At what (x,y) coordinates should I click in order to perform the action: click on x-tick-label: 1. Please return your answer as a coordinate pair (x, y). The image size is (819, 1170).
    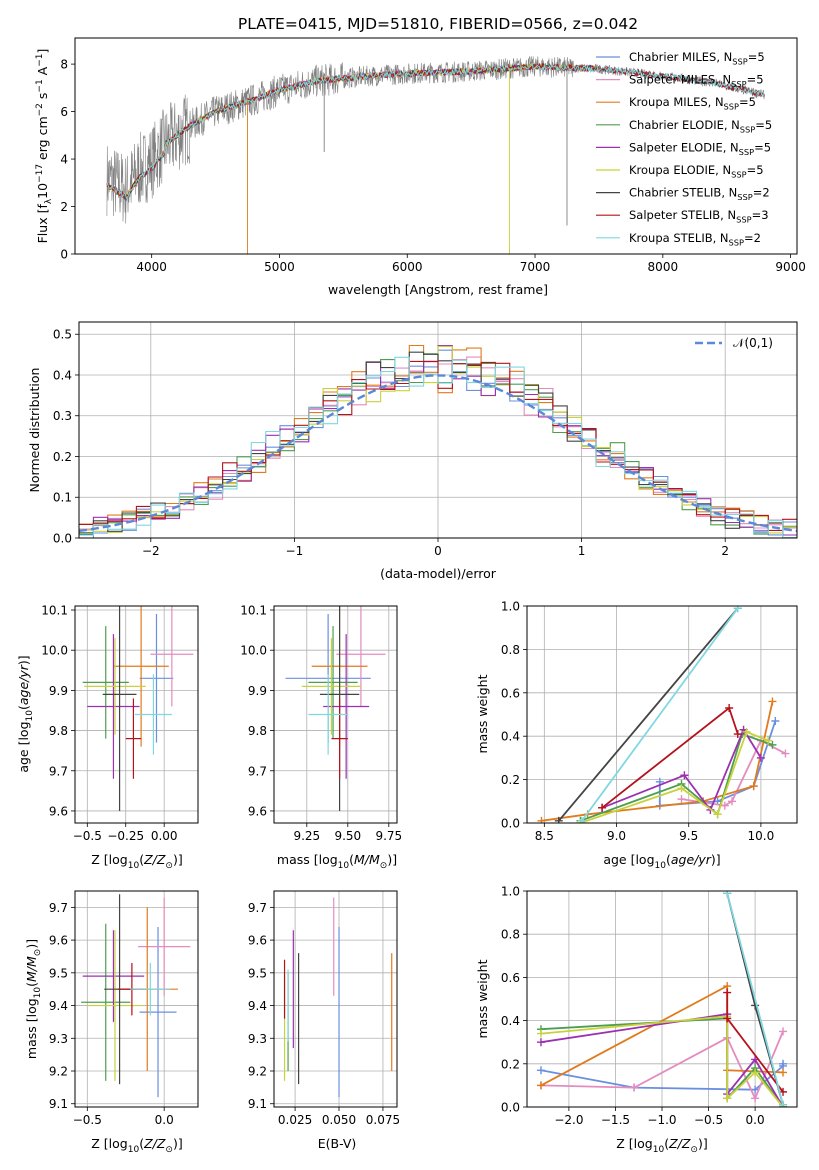
    Looking at the image, I should click on (582, 551).